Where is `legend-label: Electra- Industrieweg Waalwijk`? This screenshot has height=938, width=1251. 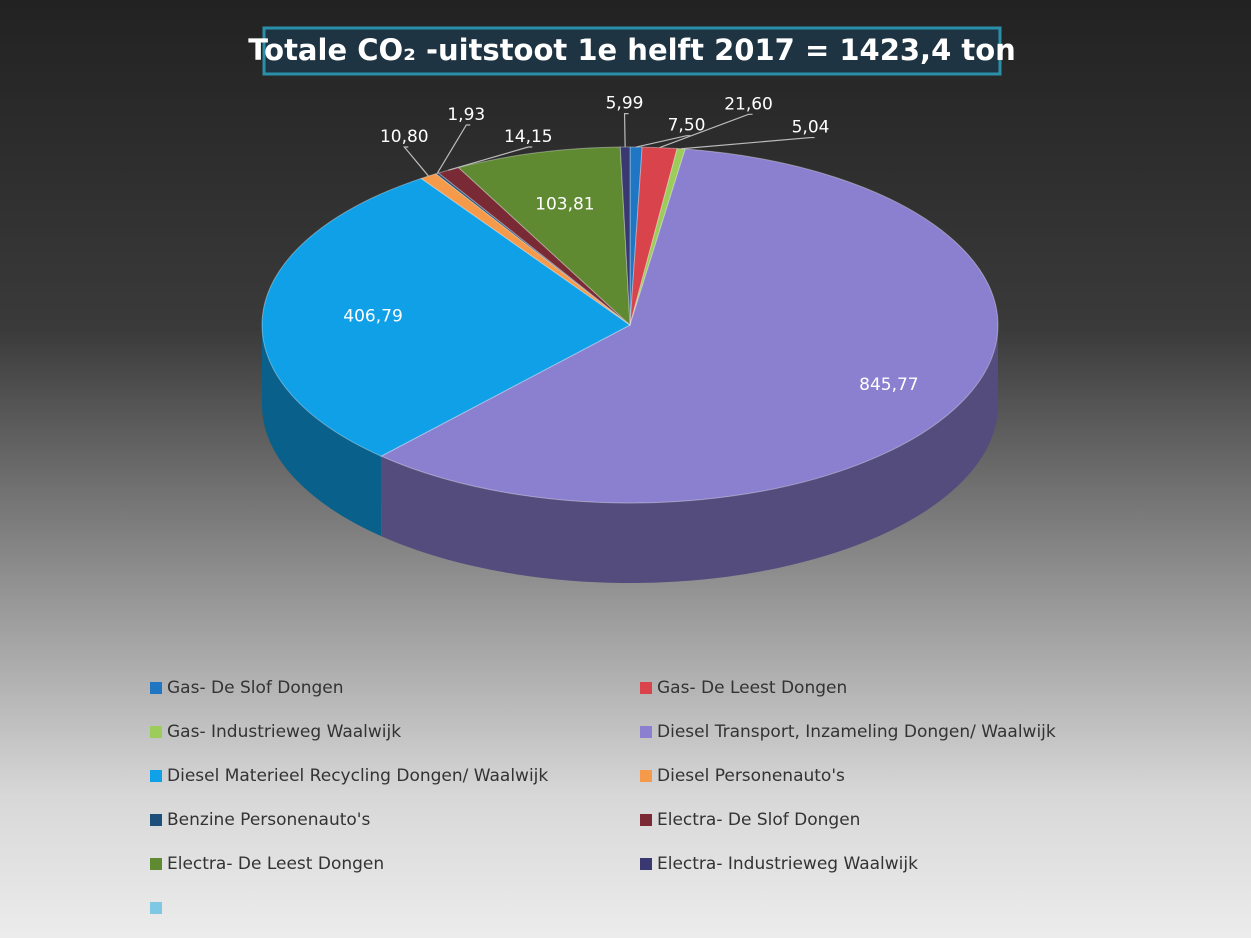
legend-label: Electra- Industrieweg Waalwijk is located at coordinates (787, 864).